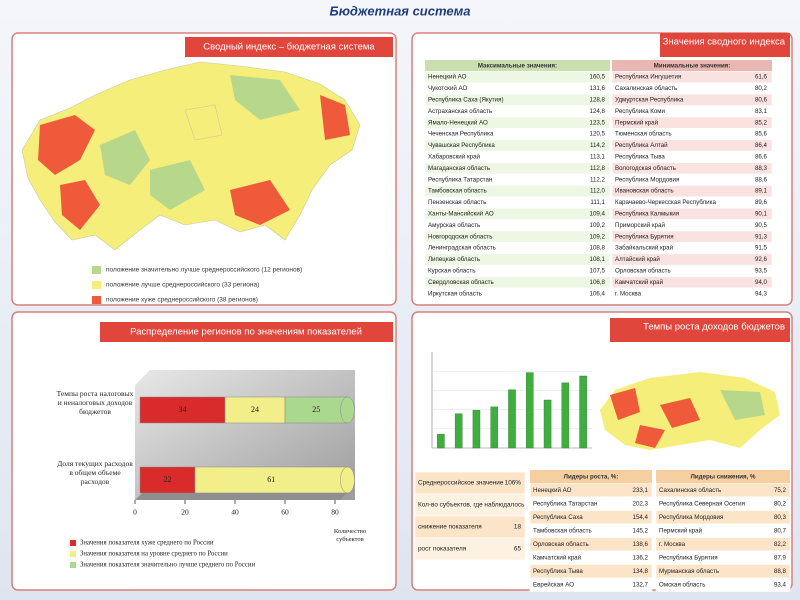  What do you see at coordinates (350, 535) in the screenshot?
I see `x-axis-label: Количество субъектов` at bounding box center [350, 535].